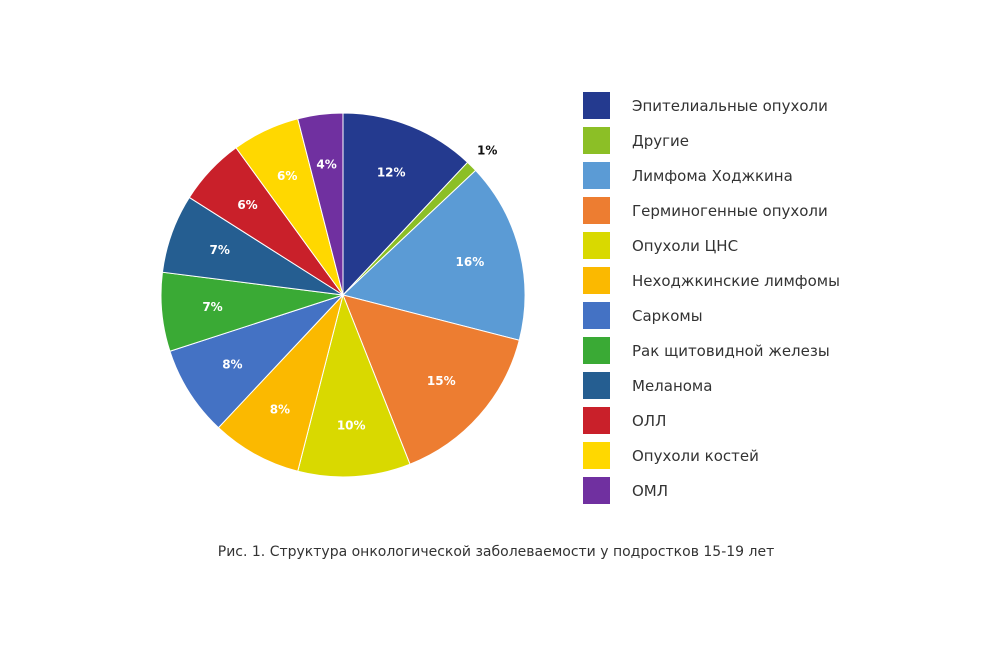  I want to click on slice-data-label: 12%, so click(391, 173).